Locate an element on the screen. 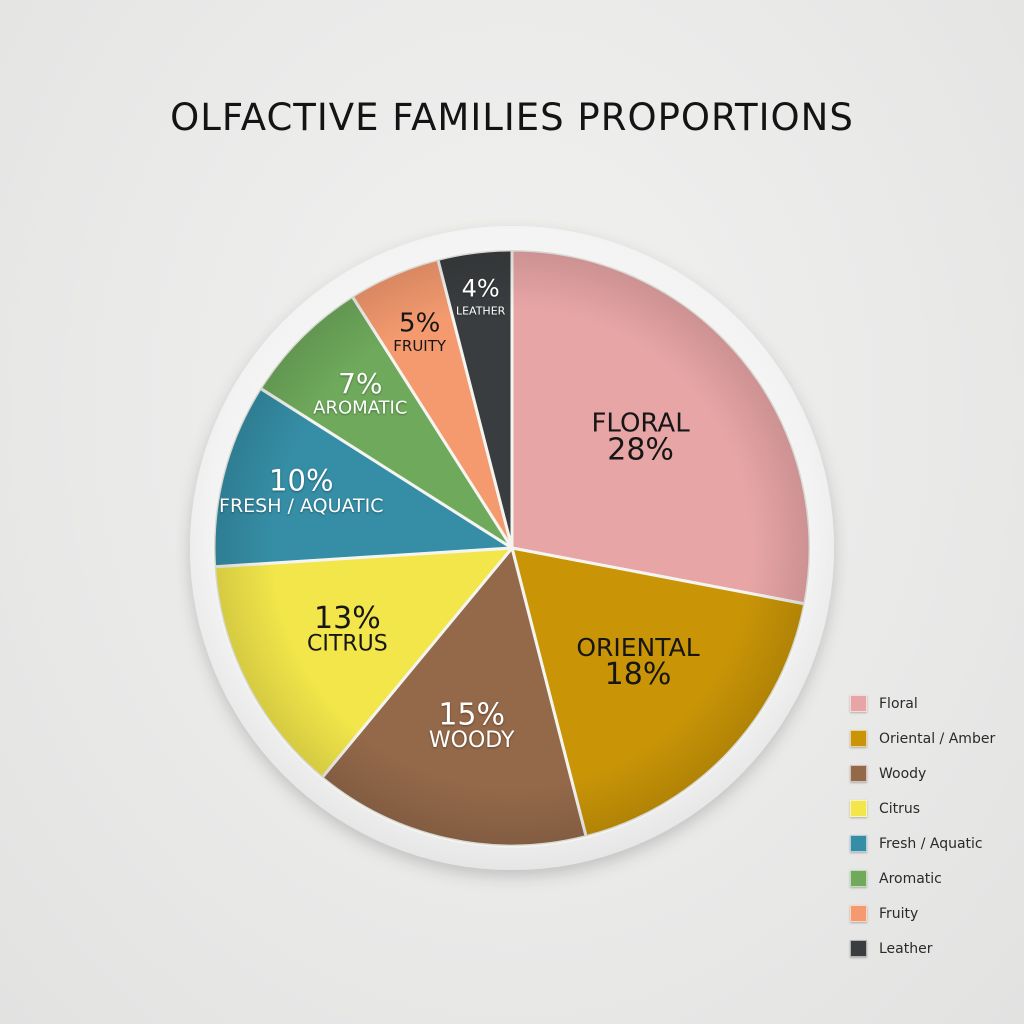 This screenshot has height=1024, width=1024. slice-value-label: 13% is located at coordinates (347, 618).